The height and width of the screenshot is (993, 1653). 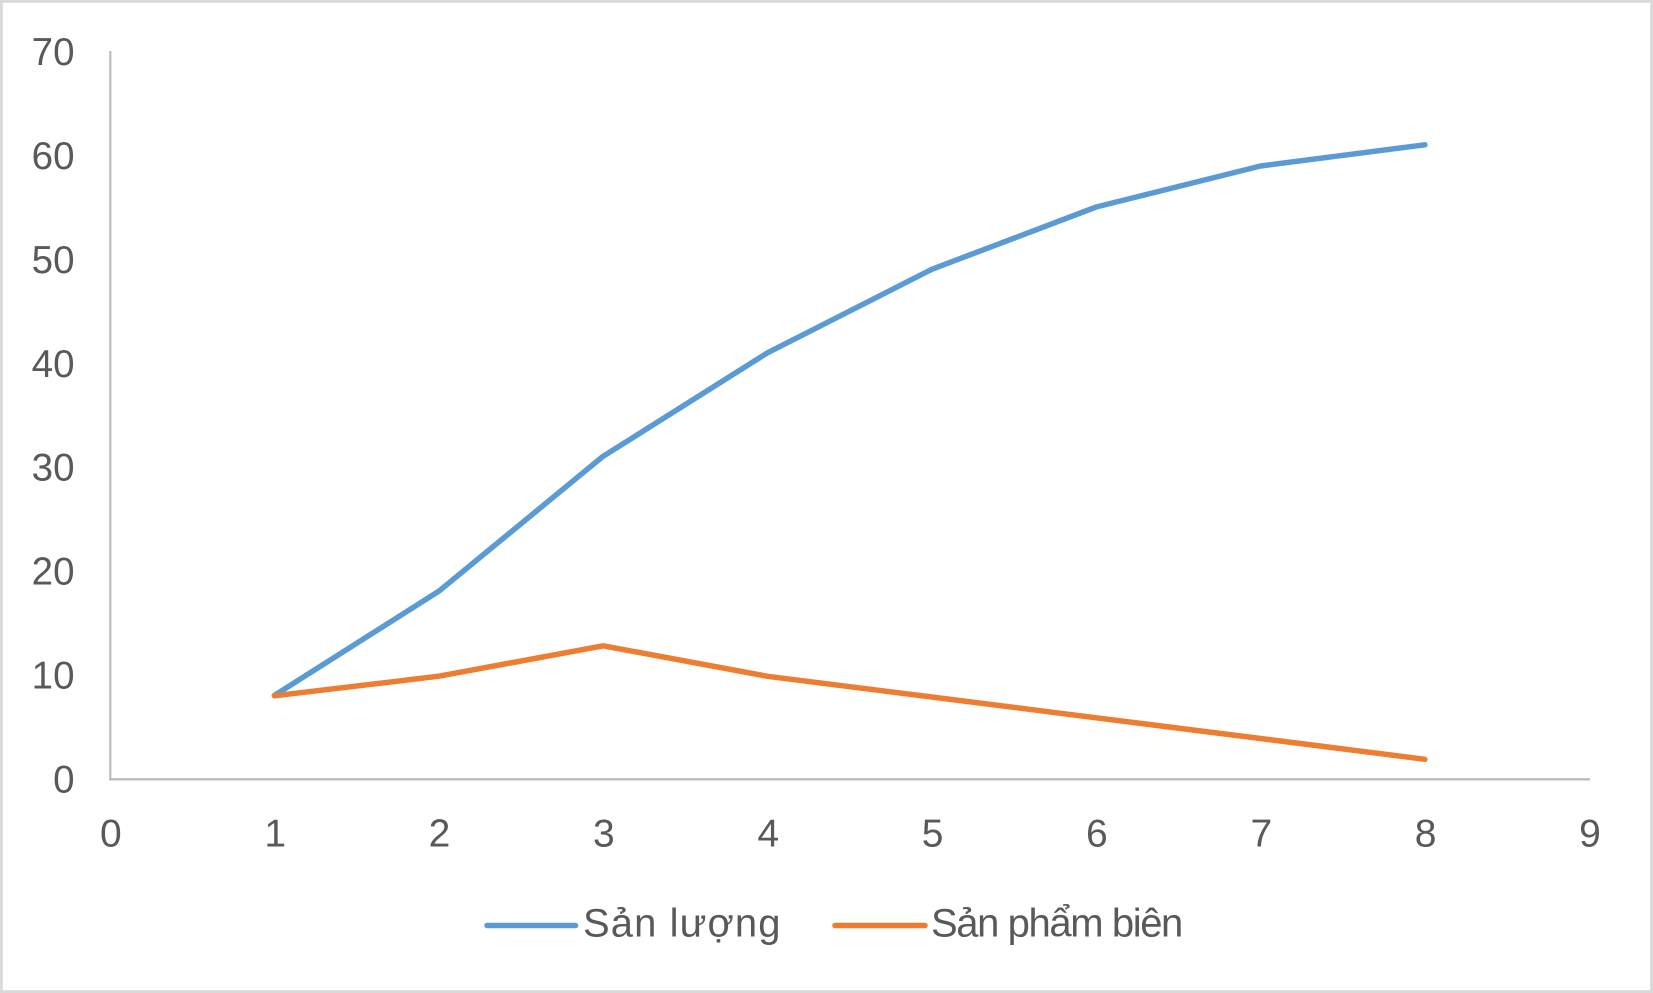 What do you see at coordinates (275, 834) in the screenshot?
I see `svg-text: 1` at bounding box center [275, 834].